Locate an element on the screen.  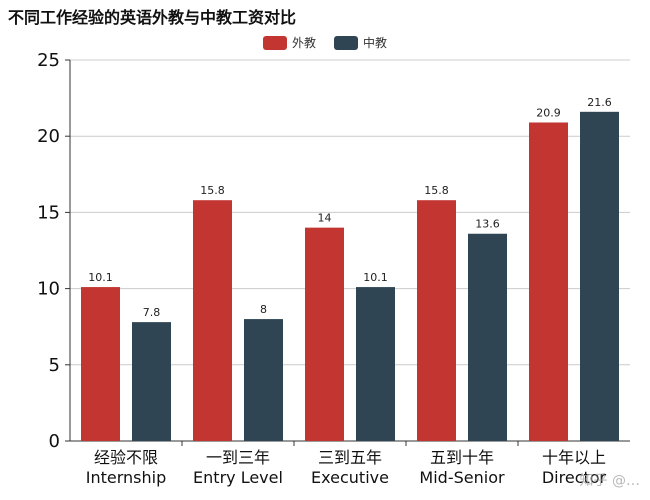
chart-title: 不同工作经验的英语外教与中教工资对比 is located at coordinates (152, 17).